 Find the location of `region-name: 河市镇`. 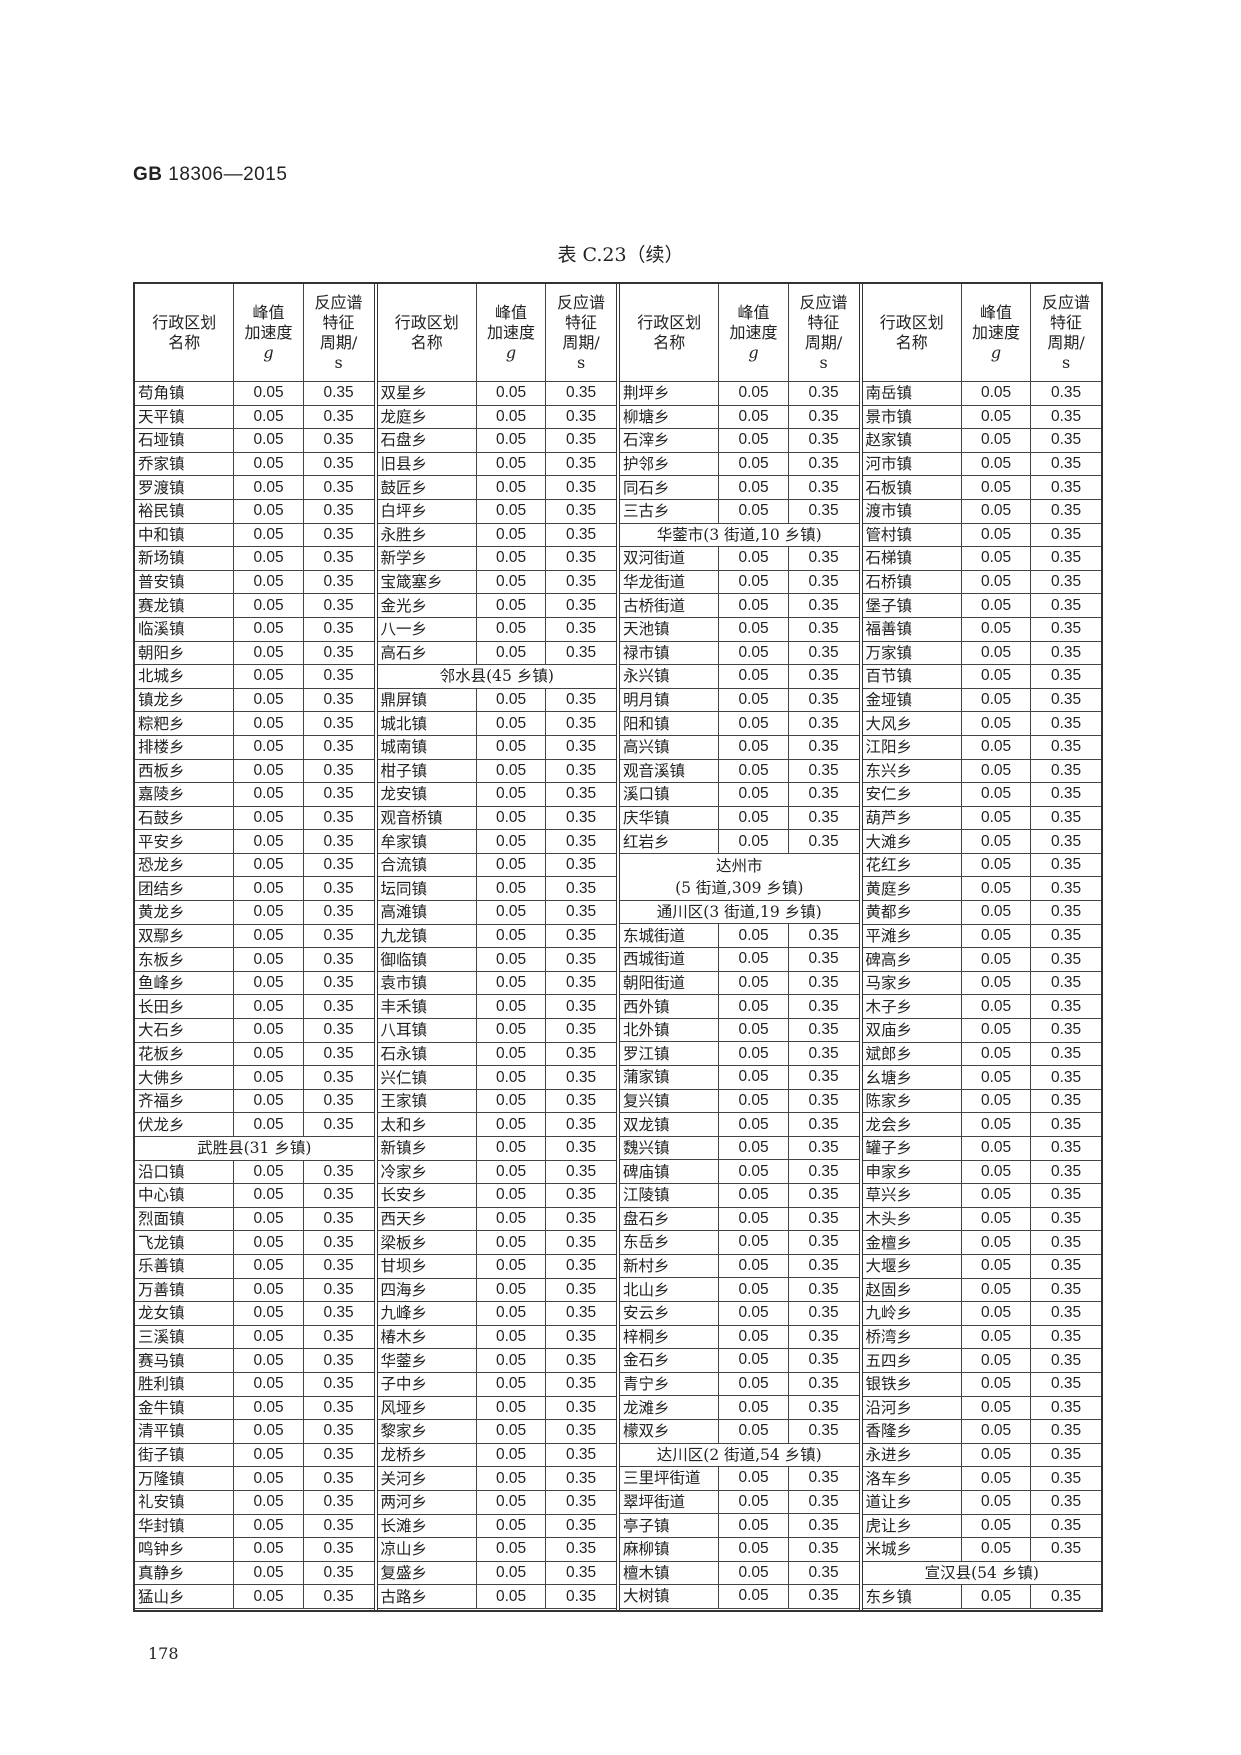

region-name: 河市镇 is located at coordinates (912, 464).